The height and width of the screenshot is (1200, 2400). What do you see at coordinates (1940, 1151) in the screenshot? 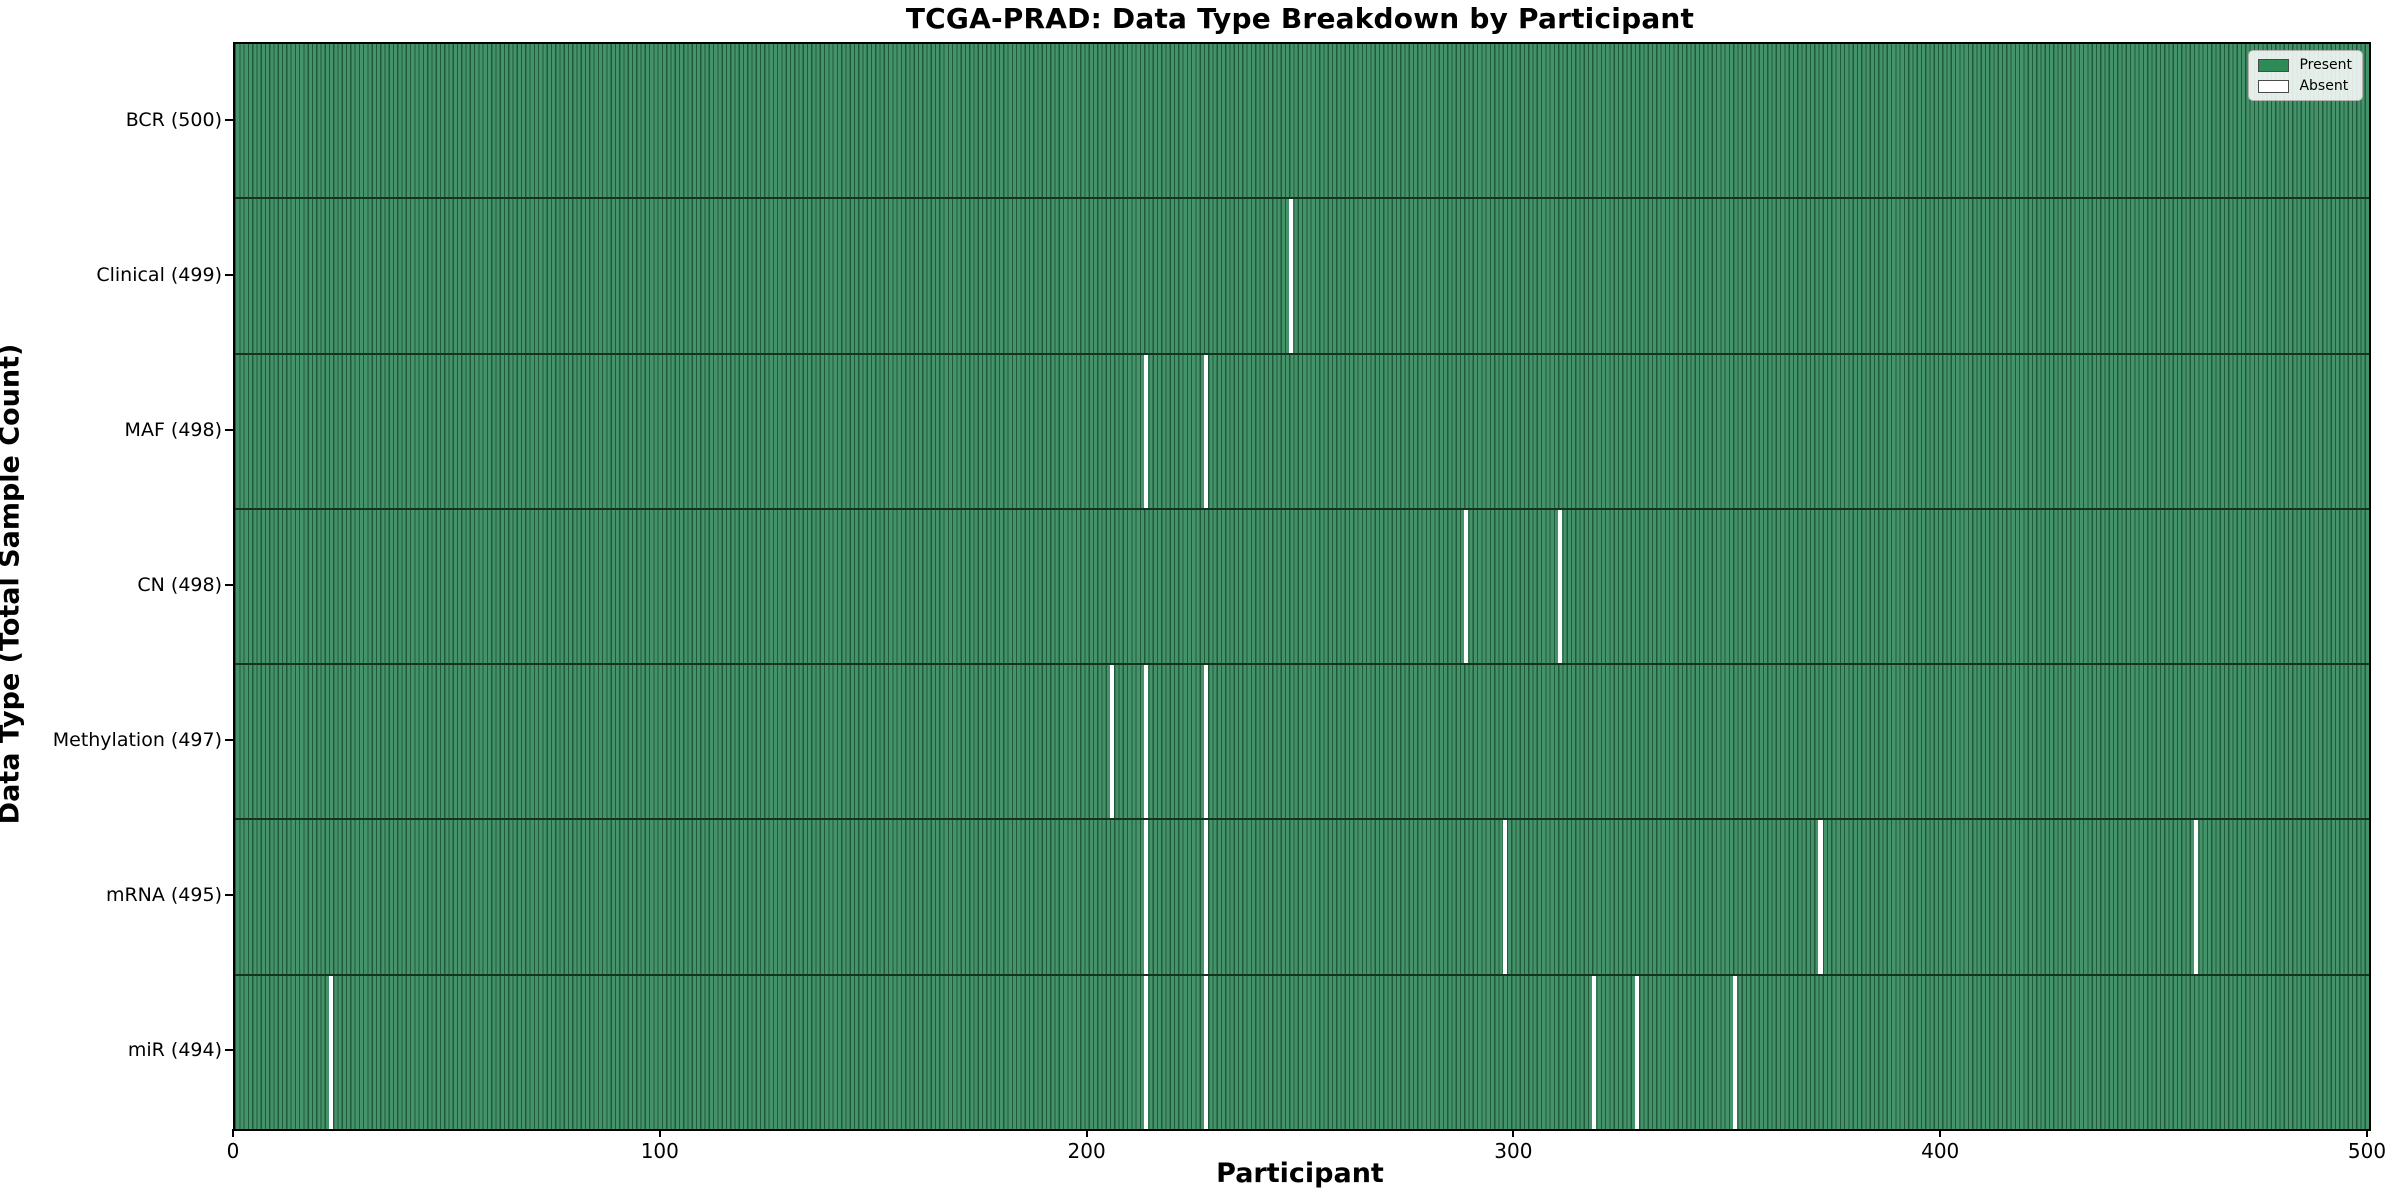
I see `x-tick-label-400: 400` at bounding box center [1940, 1151].